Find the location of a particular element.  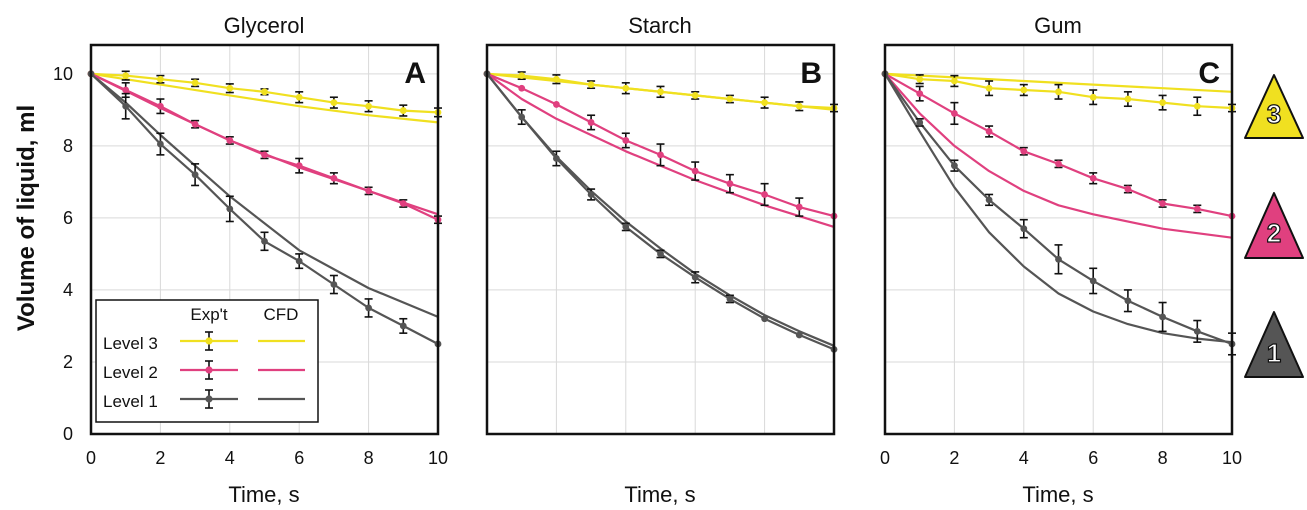

legend-label-level-1: Level 1 is located at coordinates (130, 401).